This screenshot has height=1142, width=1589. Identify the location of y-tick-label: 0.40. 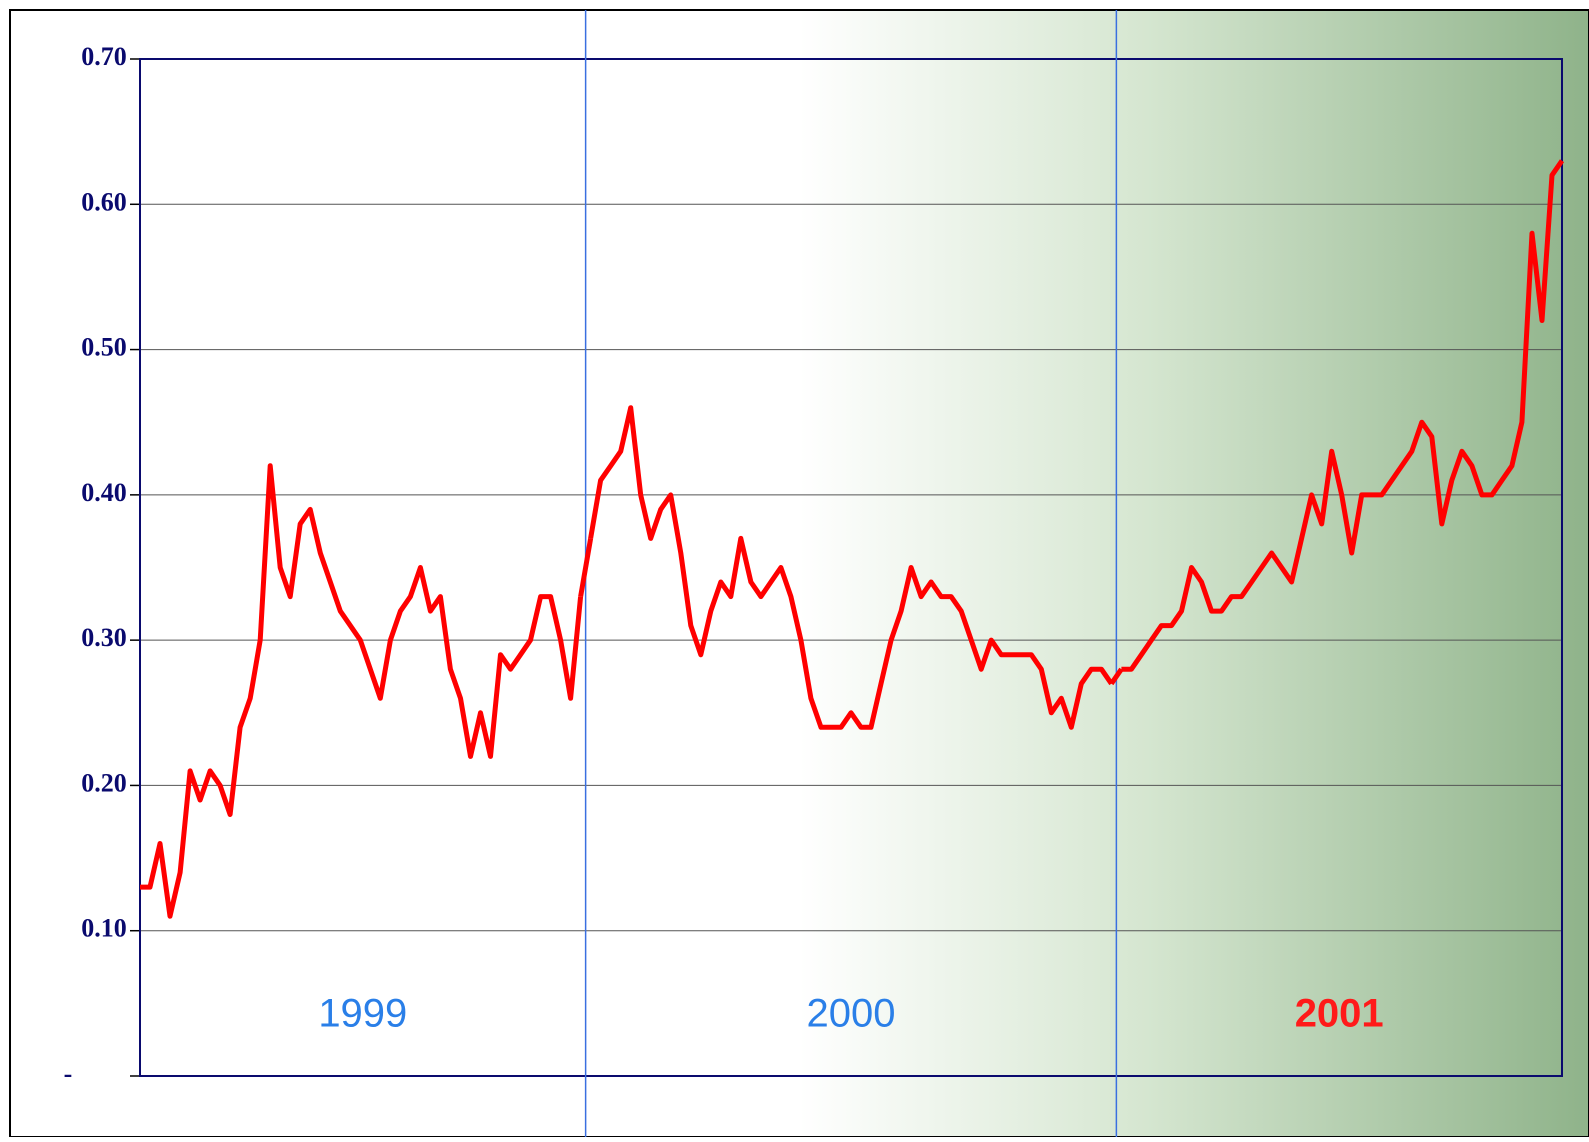
(104, 492).